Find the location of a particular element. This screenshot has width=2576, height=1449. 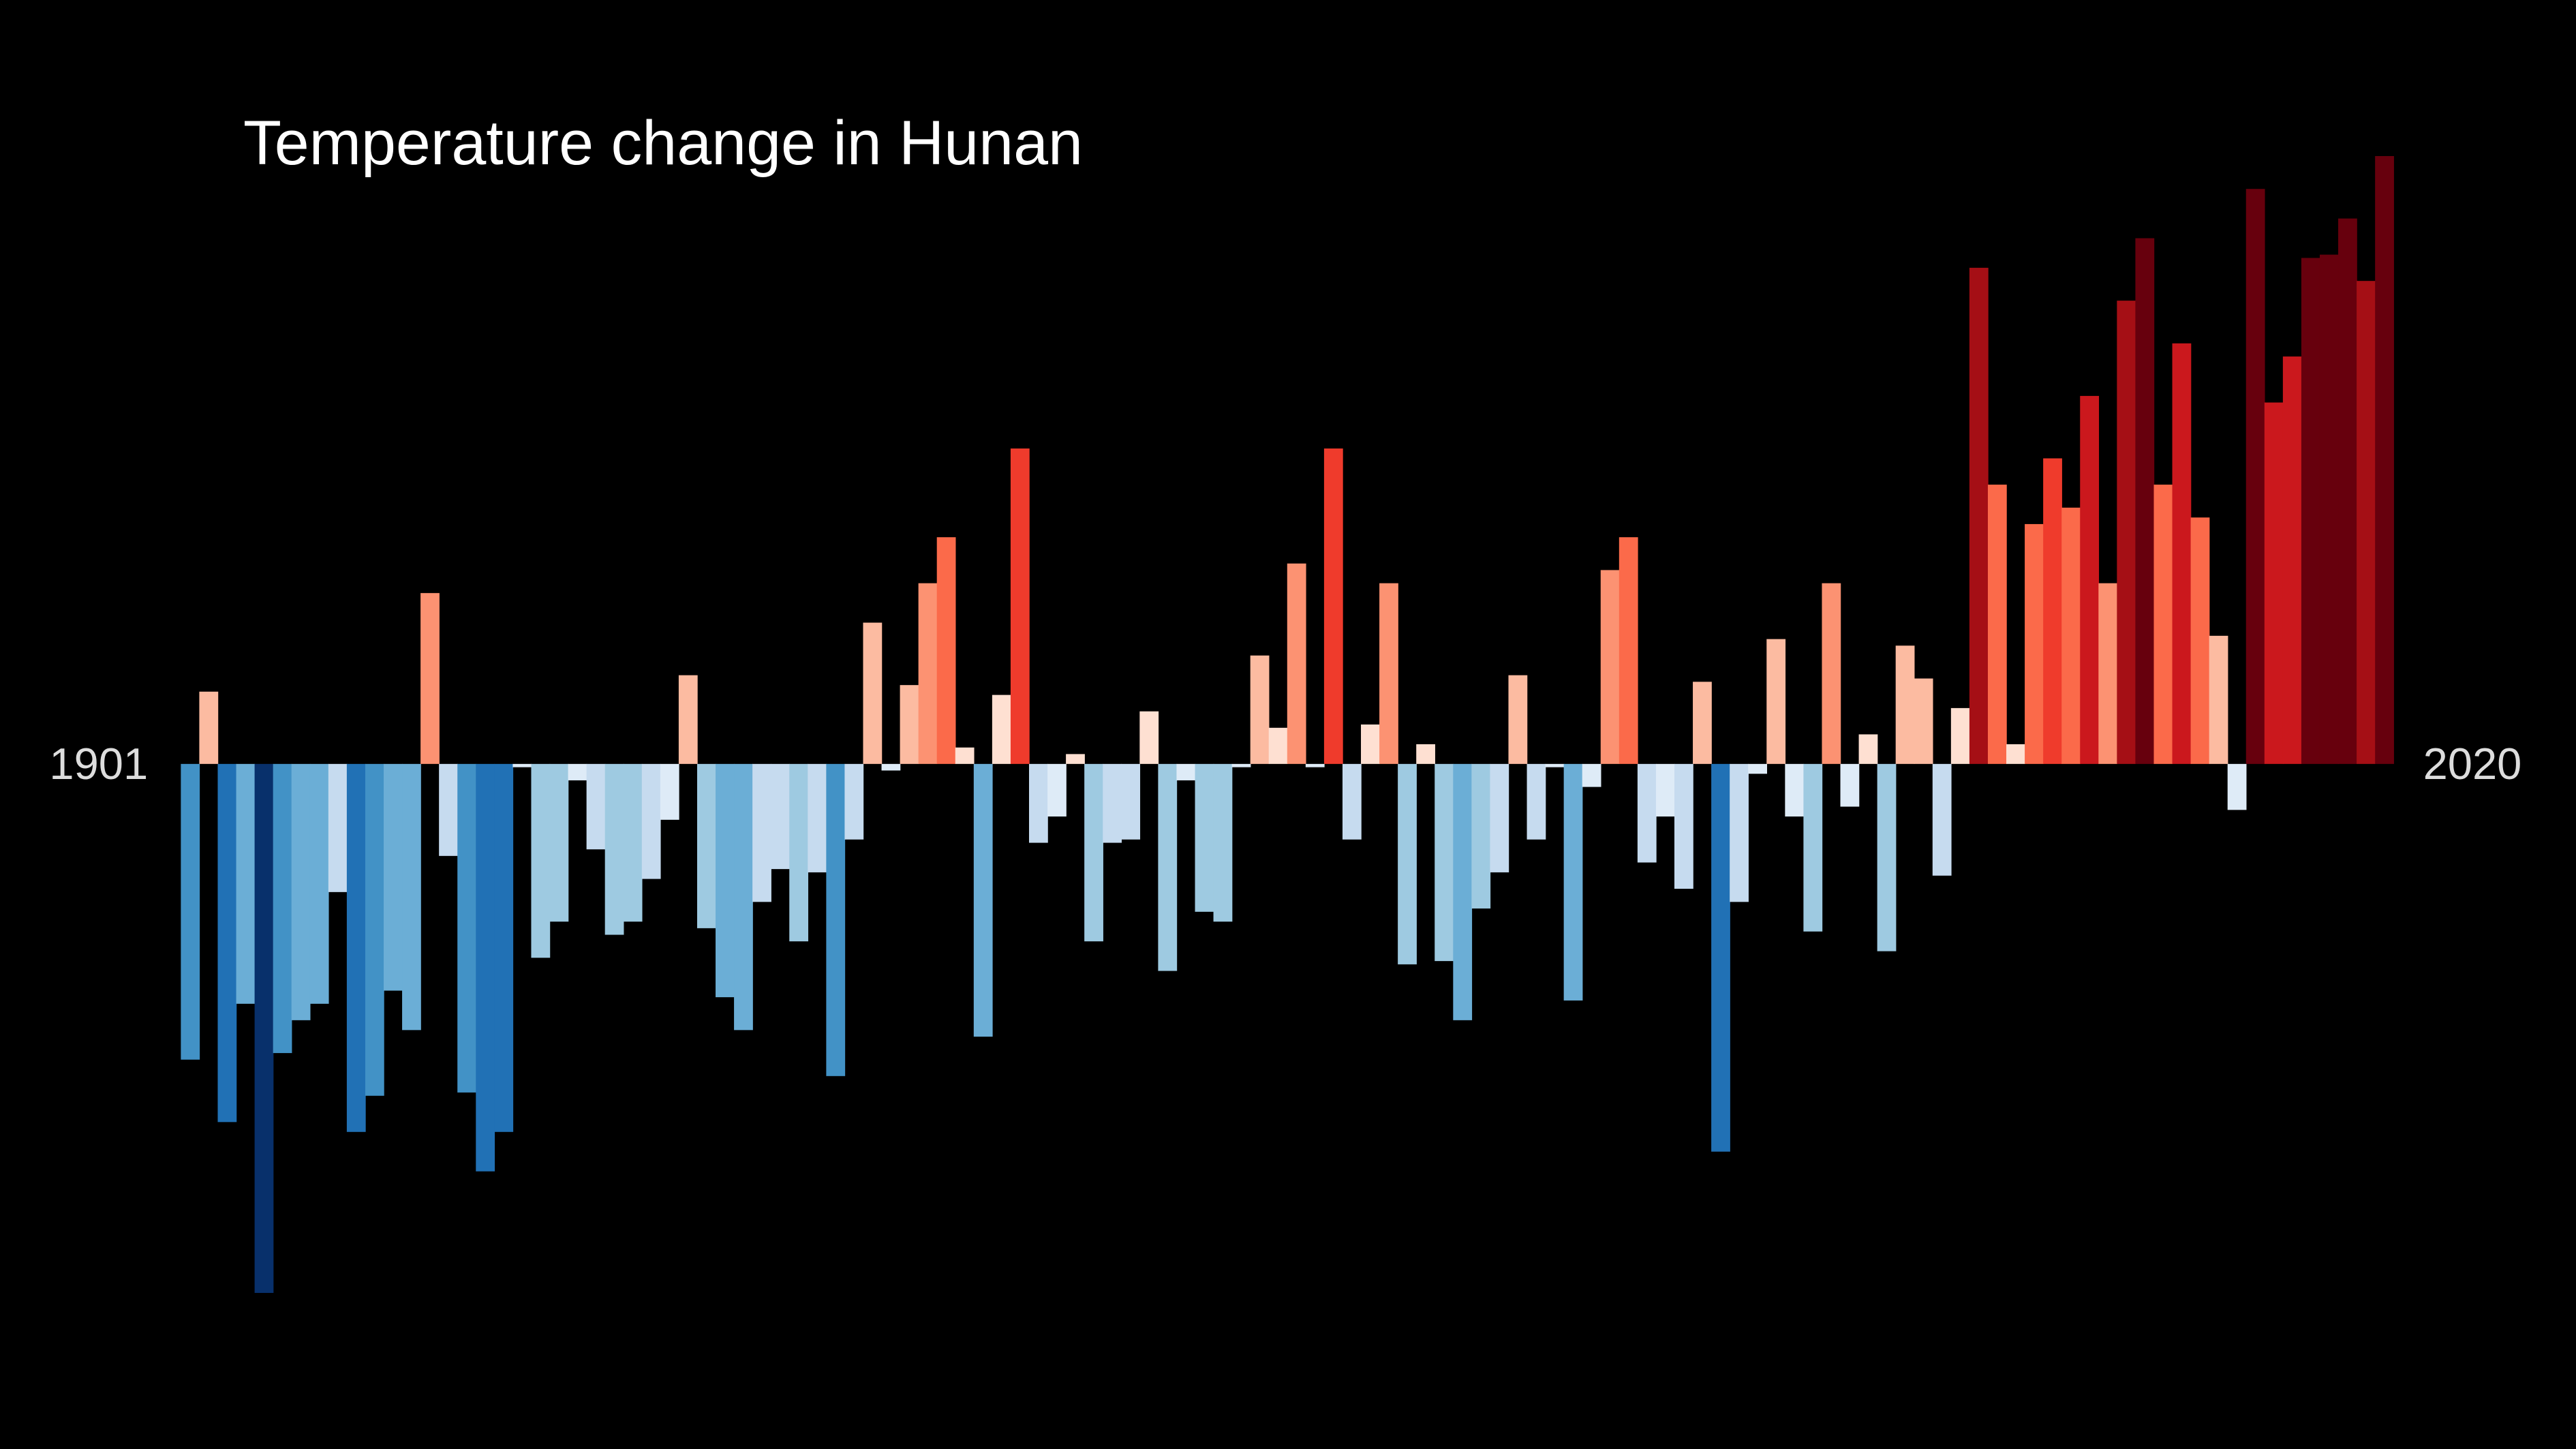

x-tick-label: 2020 is located at coordinates (2472, 764).